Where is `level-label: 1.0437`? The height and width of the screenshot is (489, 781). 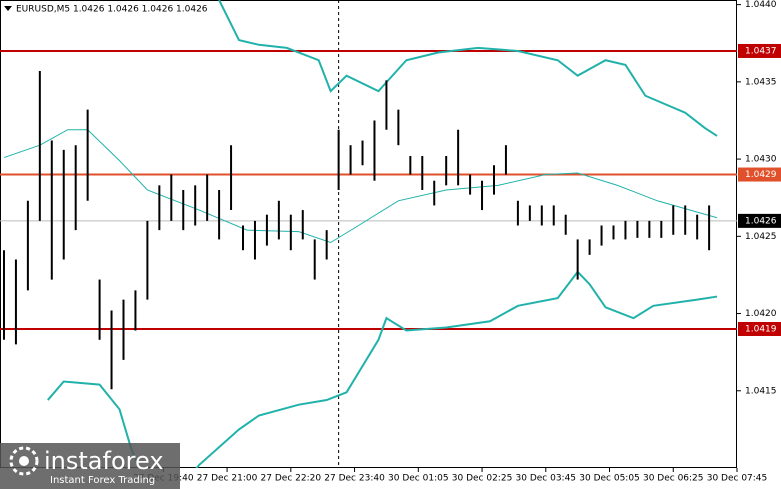
level-label: 1.0437 is located at coordinates (761, 51).